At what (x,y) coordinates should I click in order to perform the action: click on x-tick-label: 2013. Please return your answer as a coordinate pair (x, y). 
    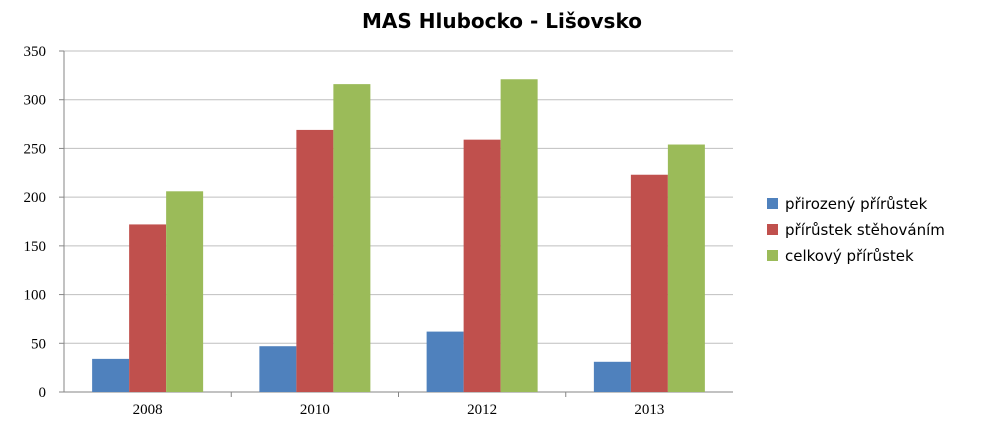
    Looking at the image, I should click on (649, 410).